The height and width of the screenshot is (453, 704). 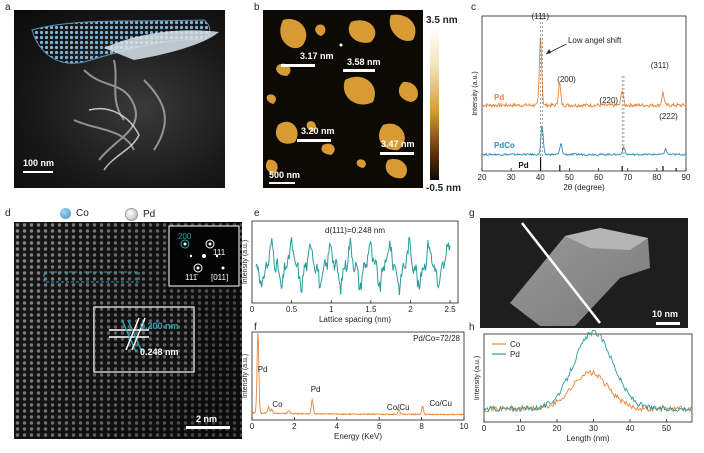 I want to click on chart-title: Pd/Co=72/28, so click(x=436, y=338).